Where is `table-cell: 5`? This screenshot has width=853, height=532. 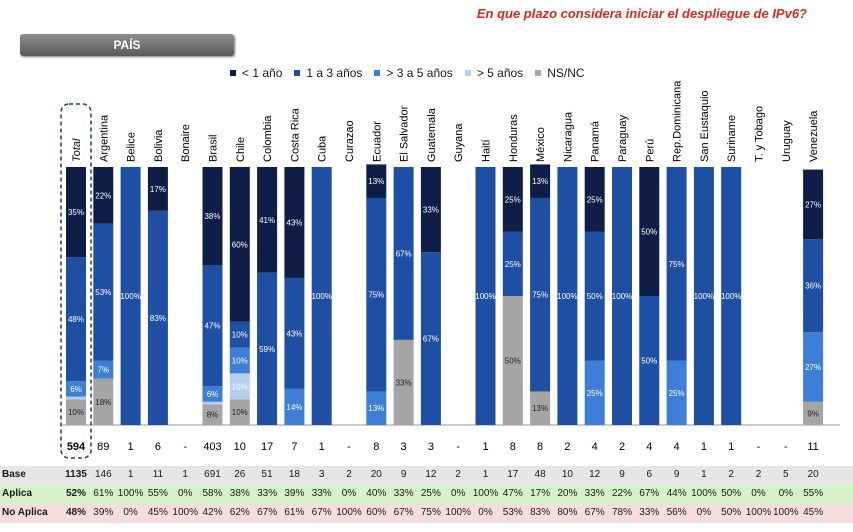
table-cell: 5 is located at coordinates (786, 474).